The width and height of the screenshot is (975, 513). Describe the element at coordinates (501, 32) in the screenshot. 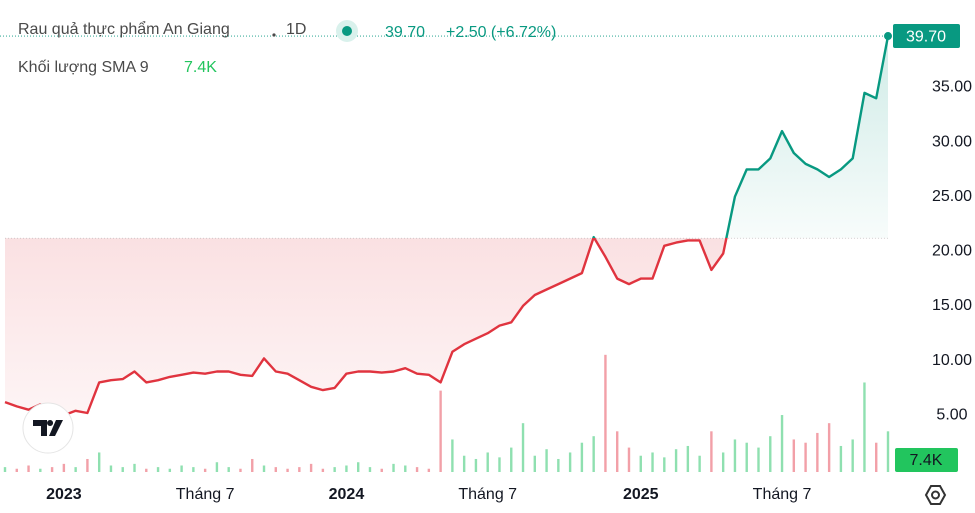

I see `change: +2.50 (+6.72%)` at that location.